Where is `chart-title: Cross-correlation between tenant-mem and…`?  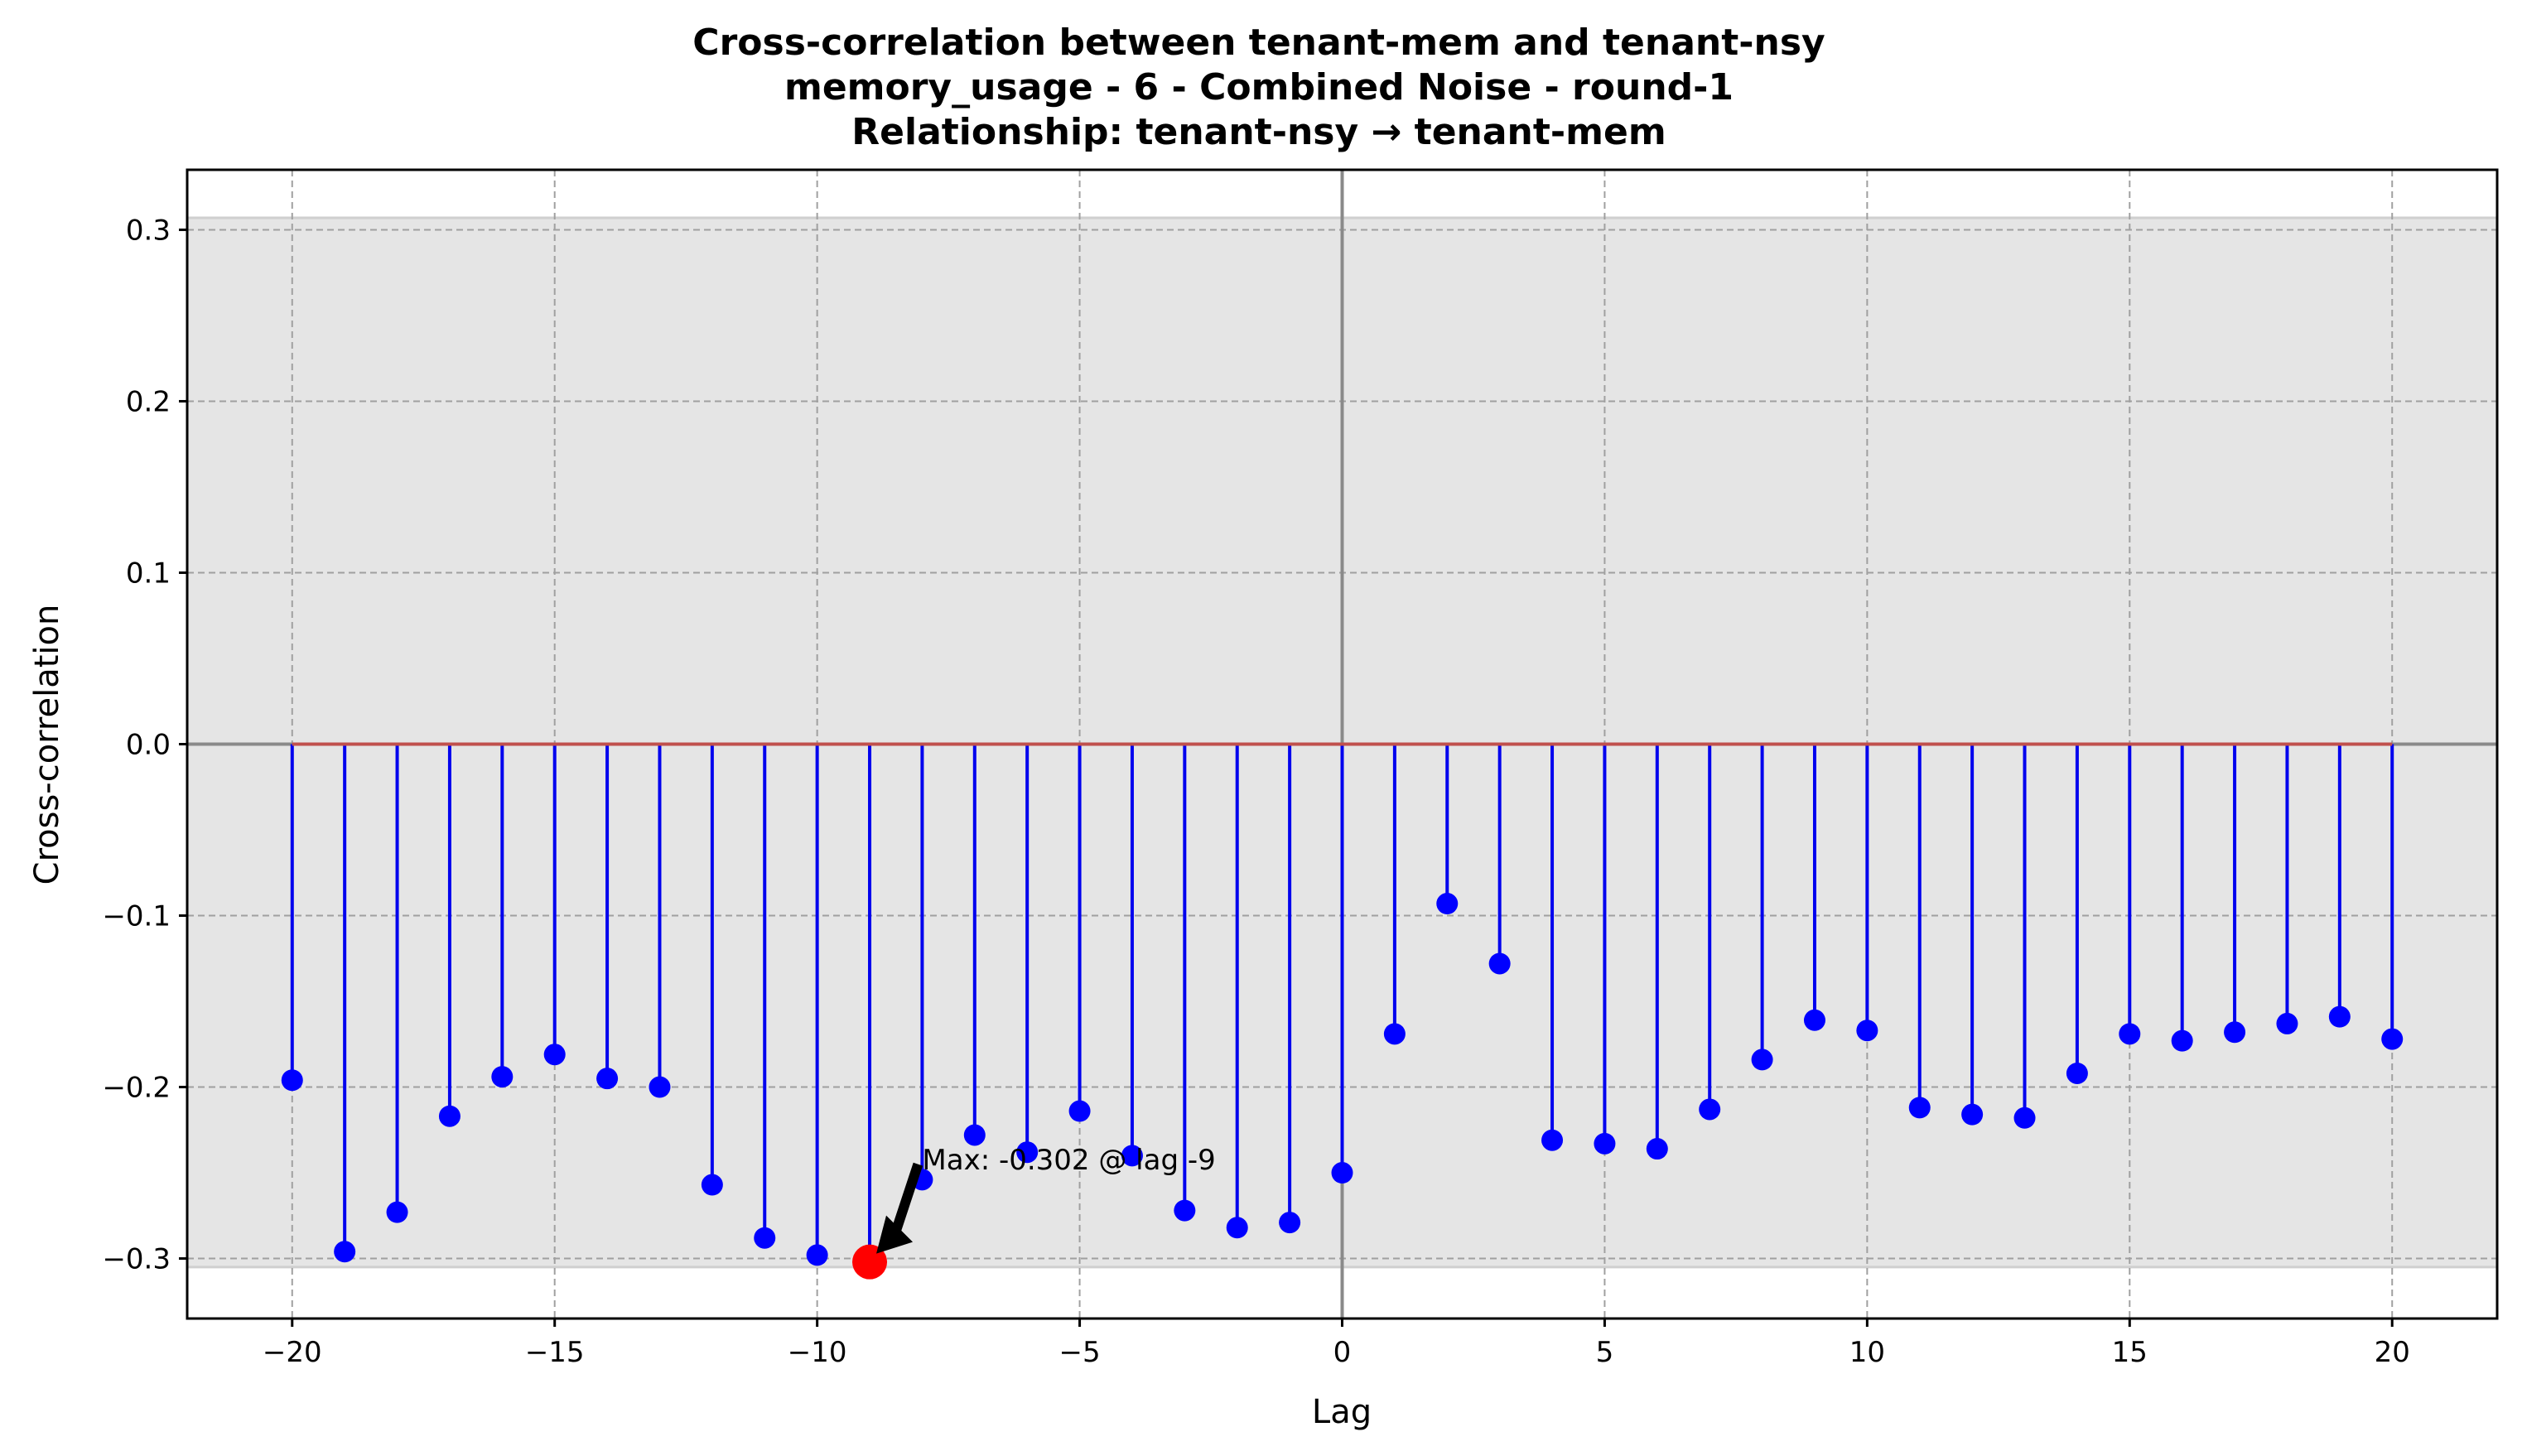
chart-title: Cross-correlation between tenant-mem and… is located at coordinates (1258, 87).